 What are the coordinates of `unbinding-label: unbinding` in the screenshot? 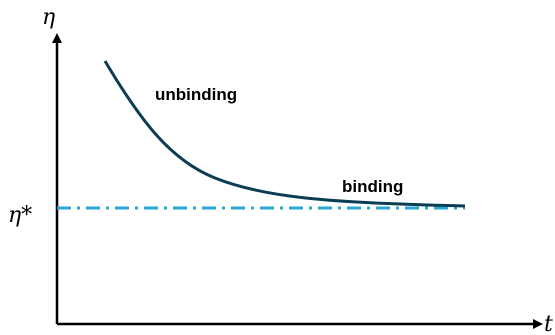 It's located at (196, 94).